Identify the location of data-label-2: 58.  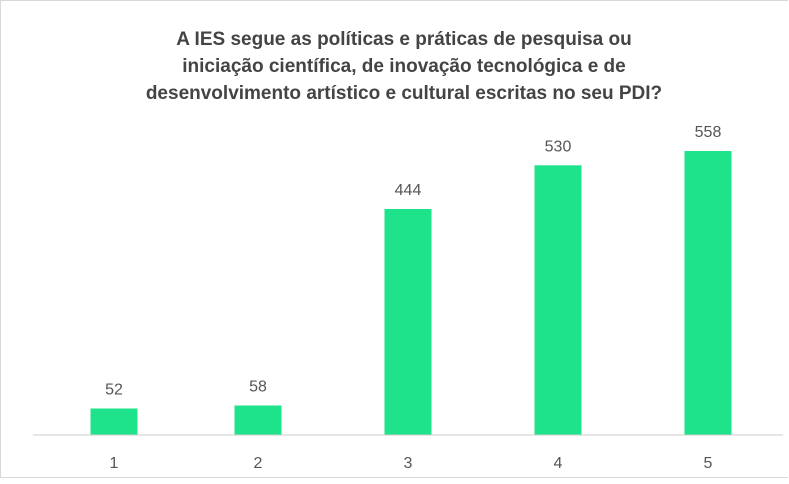
(258, 387).